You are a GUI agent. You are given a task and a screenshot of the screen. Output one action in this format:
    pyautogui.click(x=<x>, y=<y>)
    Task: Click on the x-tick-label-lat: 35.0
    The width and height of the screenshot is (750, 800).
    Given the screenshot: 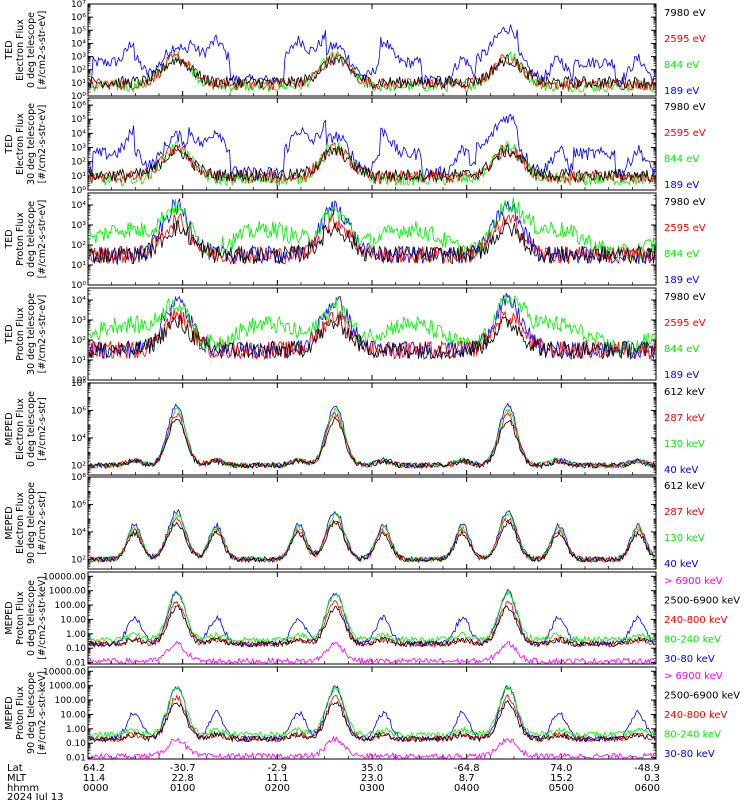 What is the action you would take?
    pyautogui.click(x=372, y=768)
    